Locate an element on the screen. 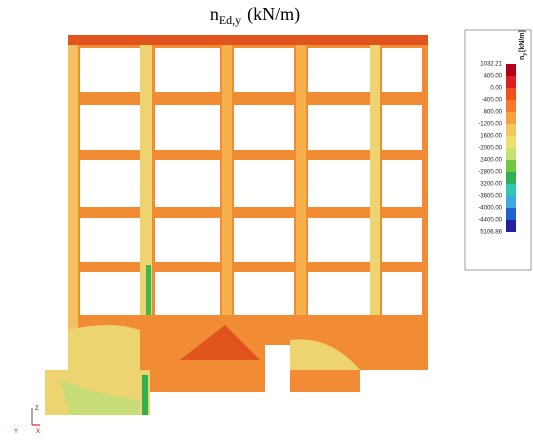  title-subscript: Ed,y is located at coordinates (230, 20).